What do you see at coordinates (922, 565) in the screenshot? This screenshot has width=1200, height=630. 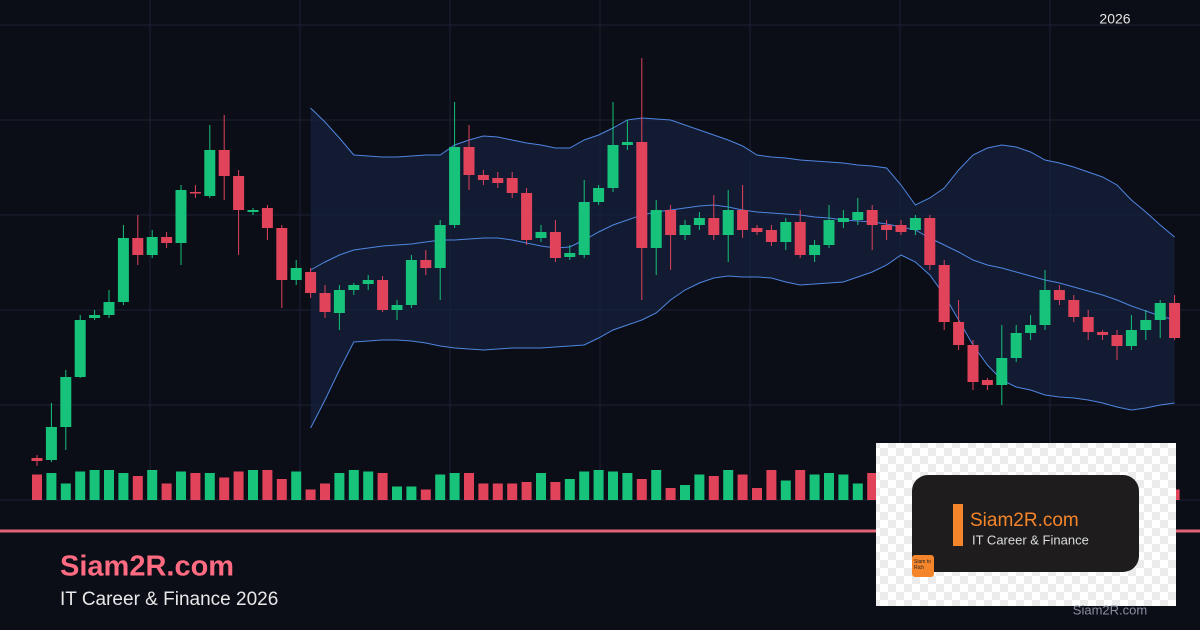 I see `badge-text: Siam to Rich` at bounding box center [922, 565].